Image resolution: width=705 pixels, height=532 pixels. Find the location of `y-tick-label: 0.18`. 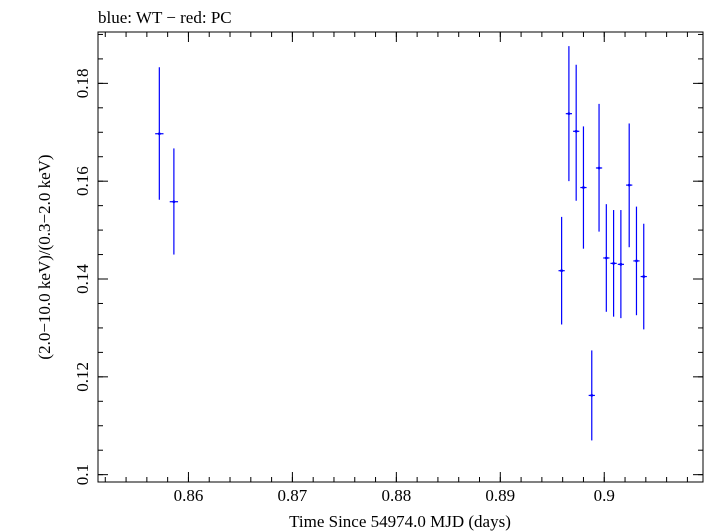

y-tick-label: 0.18 is located at coordinates (82, 83).